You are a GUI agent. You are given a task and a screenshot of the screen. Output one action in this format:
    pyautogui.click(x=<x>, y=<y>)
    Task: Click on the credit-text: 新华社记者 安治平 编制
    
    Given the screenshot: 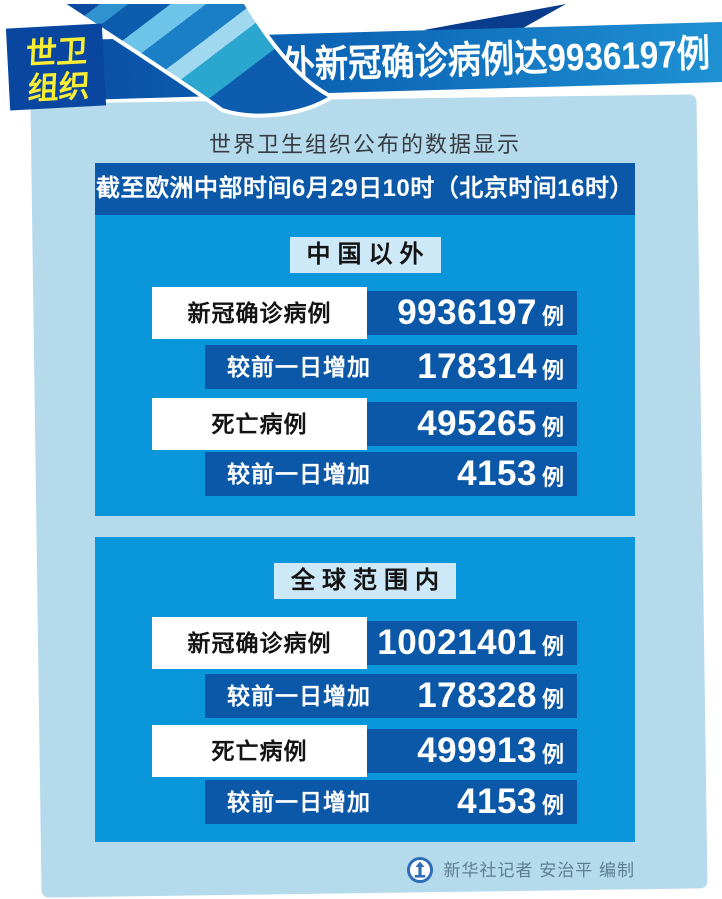 What is the action you would take?
    pyautogui.click(x=539, y=870)
    